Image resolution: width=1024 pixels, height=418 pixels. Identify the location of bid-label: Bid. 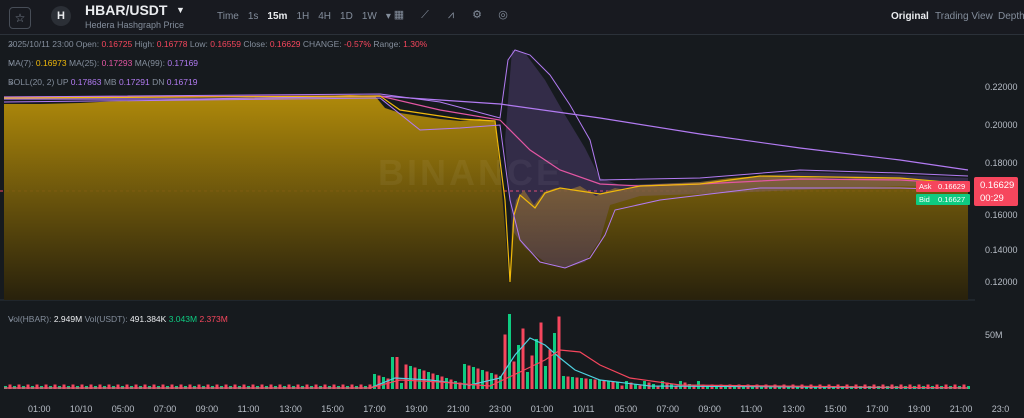
(924, 199).